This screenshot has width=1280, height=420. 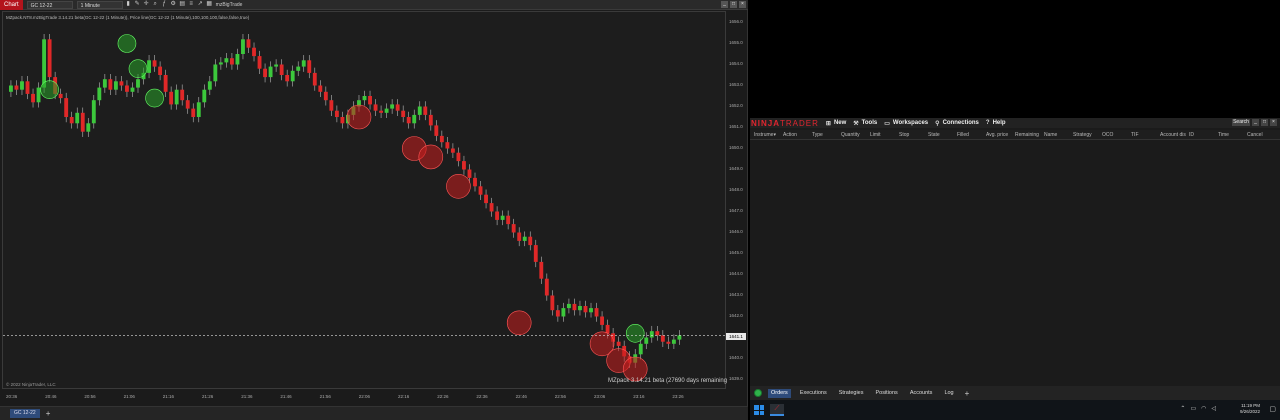 What do you see at coordinates (99, 4) in the screenshot?
I see `interval-selector: 1 Minute` at bounding box center [99, 4].